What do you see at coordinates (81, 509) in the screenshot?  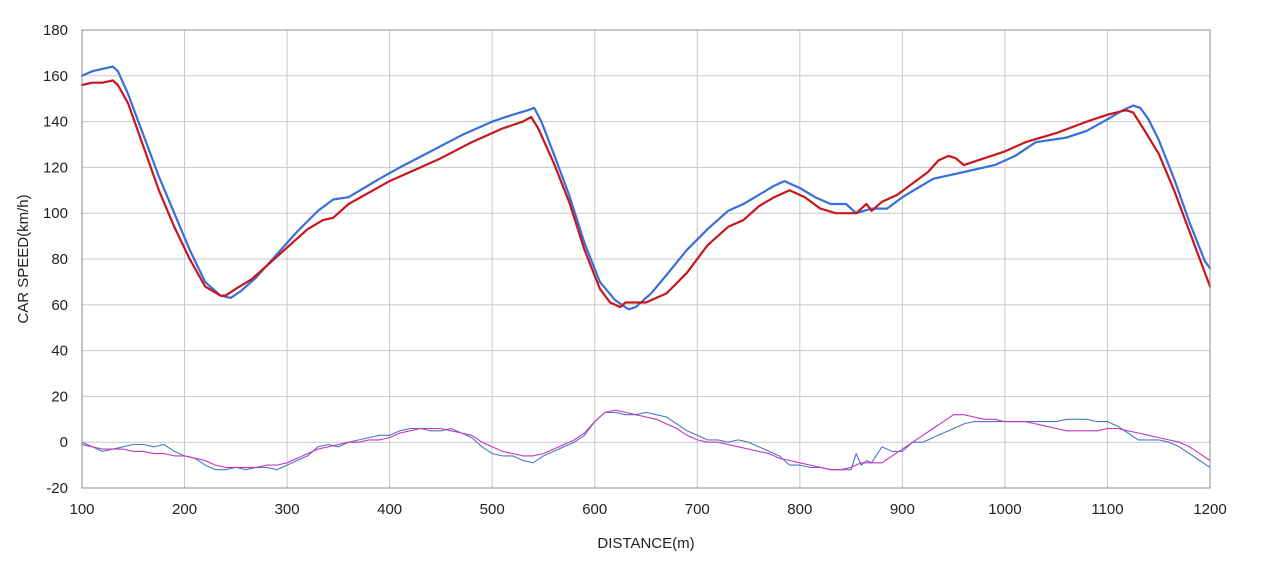 I see `x-tick-label: 100` at bounding box center [81, 509].